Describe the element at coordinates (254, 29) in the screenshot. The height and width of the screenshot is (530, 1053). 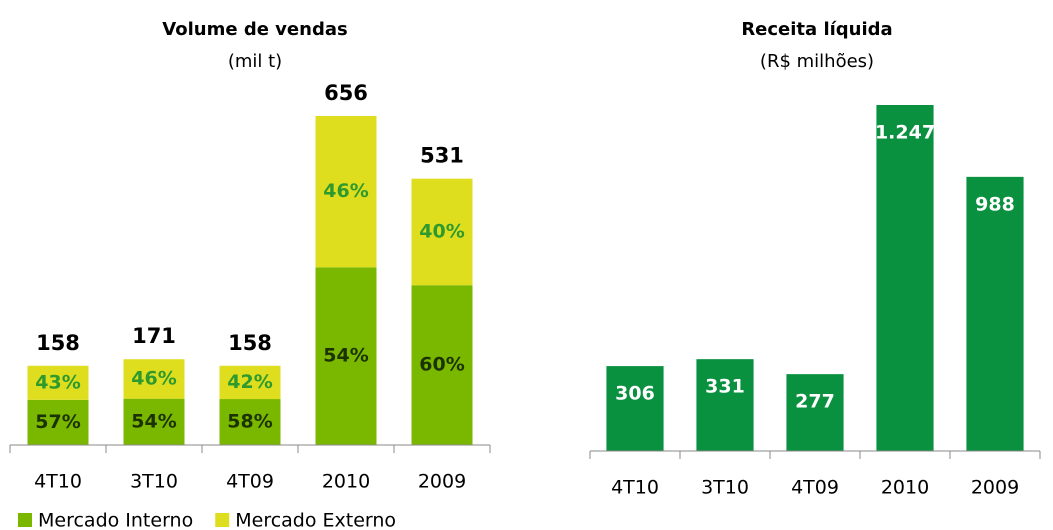
I see `chart-title: Volume de vendas` at that location.